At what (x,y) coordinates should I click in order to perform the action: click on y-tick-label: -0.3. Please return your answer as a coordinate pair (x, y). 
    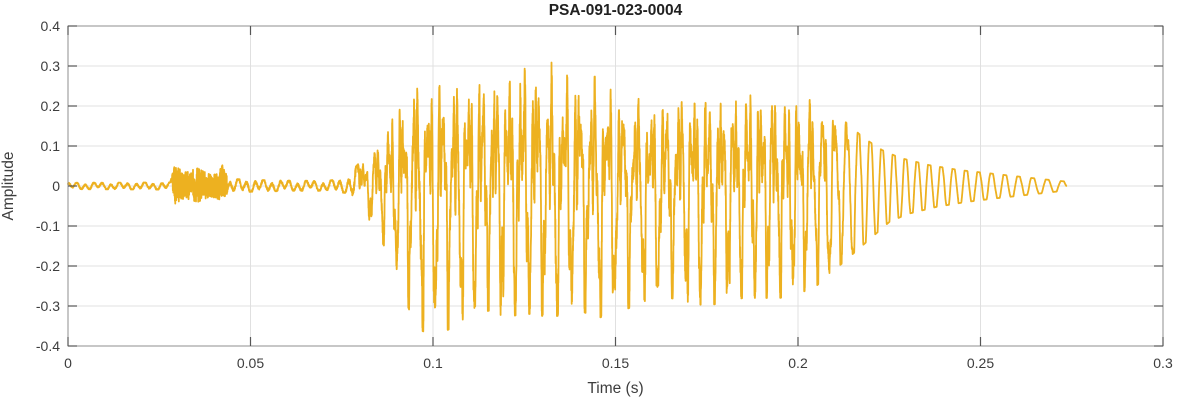
    Looking at the image, I should click on (48, 306).